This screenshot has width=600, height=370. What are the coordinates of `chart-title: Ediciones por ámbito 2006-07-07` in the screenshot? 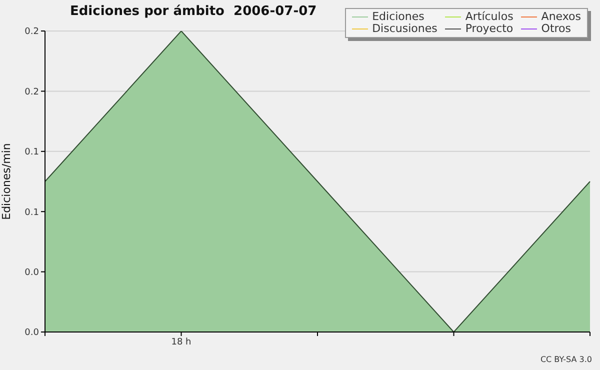 It's located at (193, 11).